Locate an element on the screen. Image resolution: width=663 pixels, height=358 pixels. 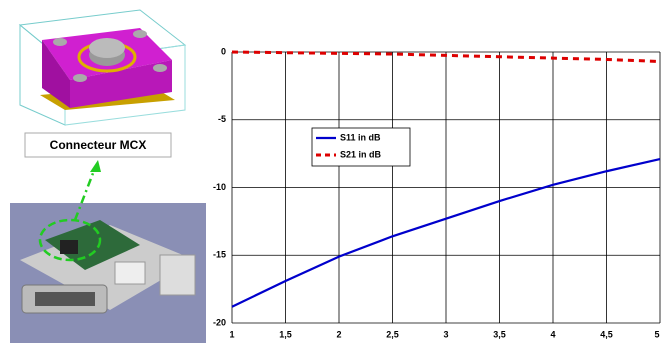
model-3d is located at coordinates (102, 67).